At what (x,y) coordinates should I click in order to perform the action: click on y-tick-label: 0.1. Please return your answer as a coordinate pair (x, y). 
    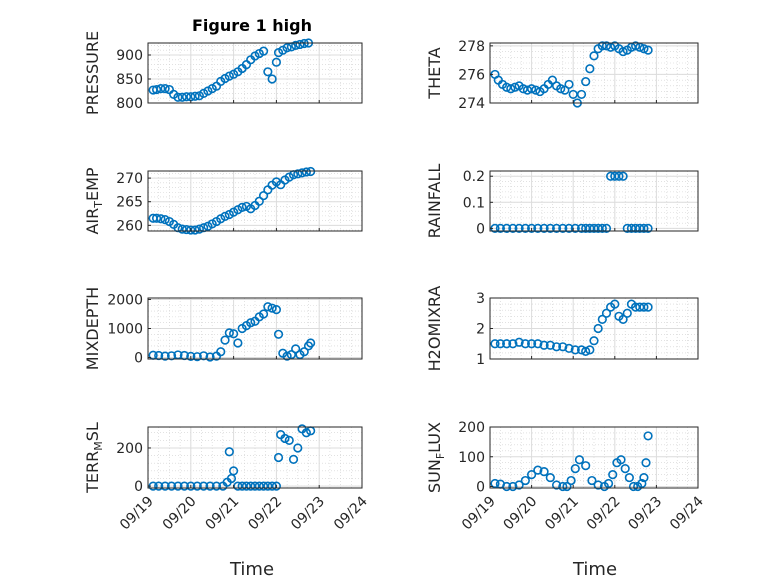
    Looking at the image, I should click on (474, 203).